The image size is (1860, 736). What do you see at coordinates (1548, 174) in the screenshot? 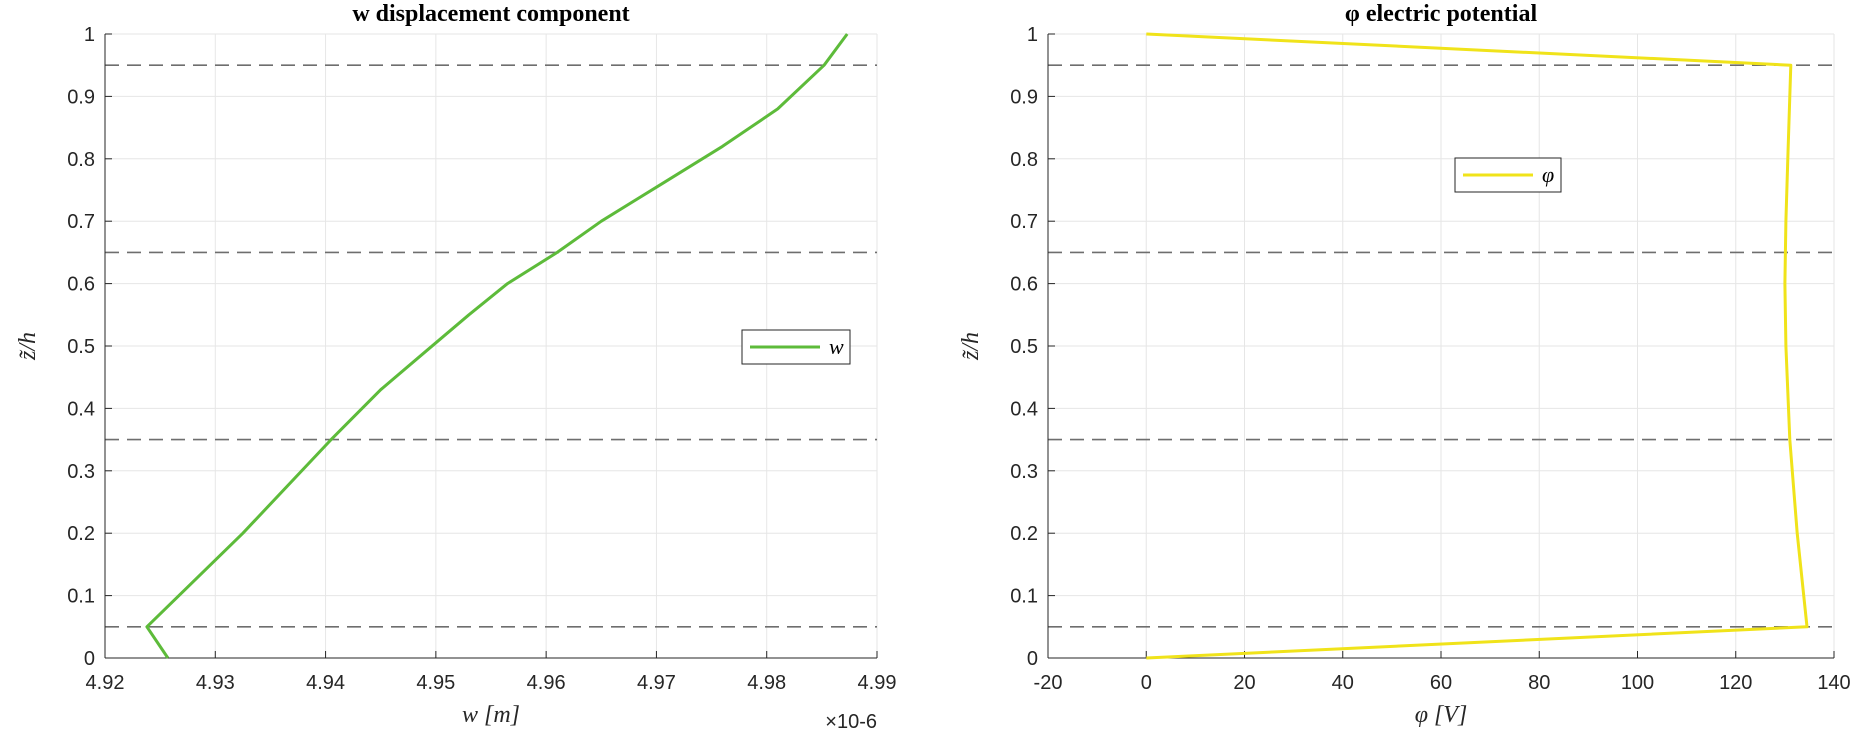
I see `legend-label: φ` at bounding box center [1548, 174].